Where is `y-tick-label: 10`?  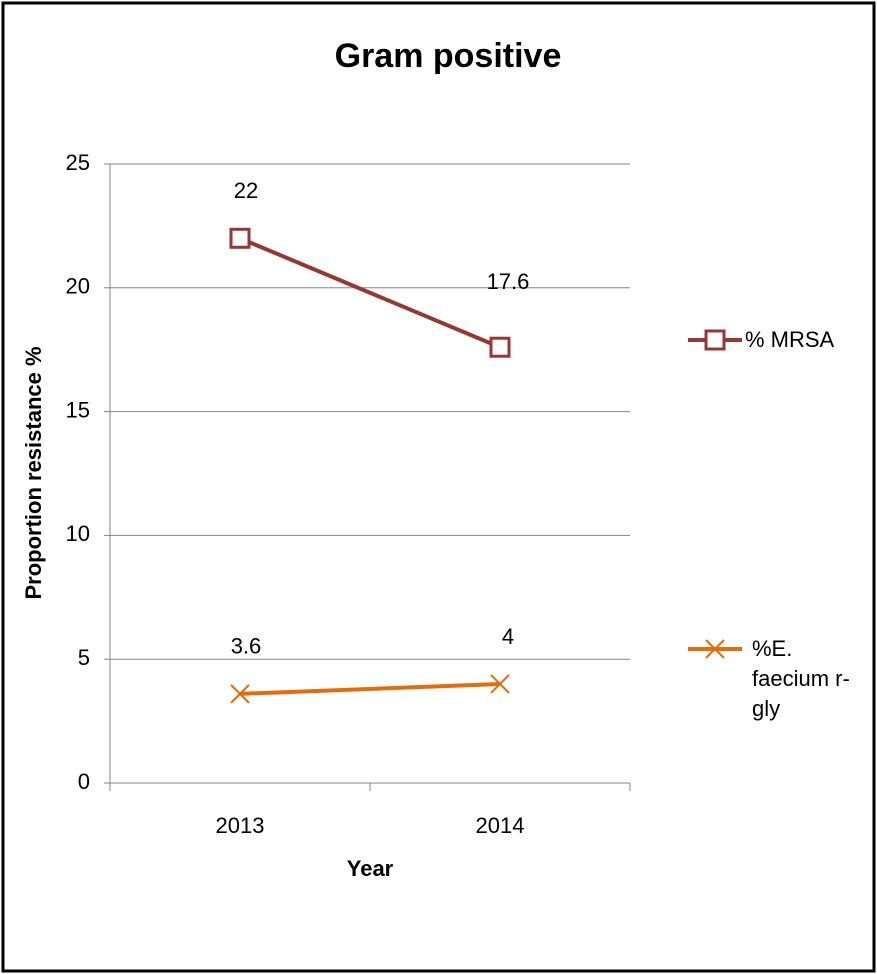 y-tick-label: 10 is located at coordinates (78, 533).